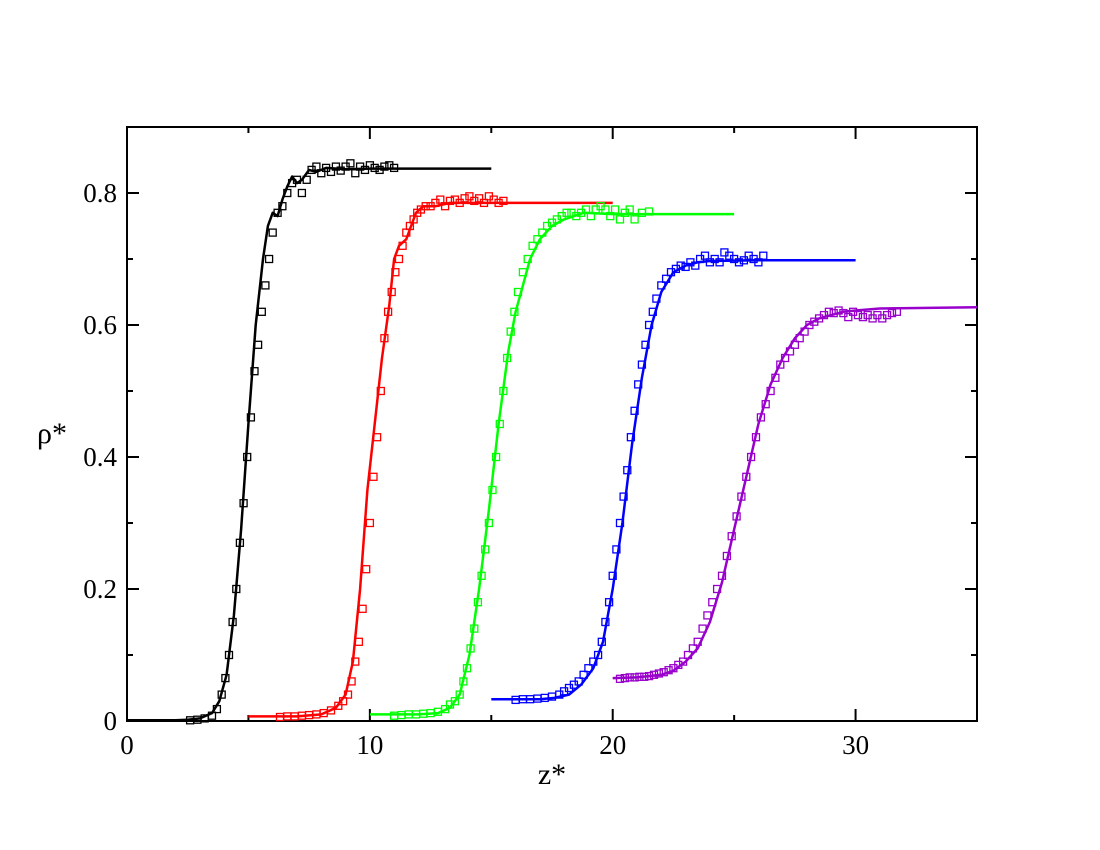 The image size is (1100, 850). Describe the element at coordinates (52, 433) in the screenshot. I see `y-axis-title: ρ*` at that location.